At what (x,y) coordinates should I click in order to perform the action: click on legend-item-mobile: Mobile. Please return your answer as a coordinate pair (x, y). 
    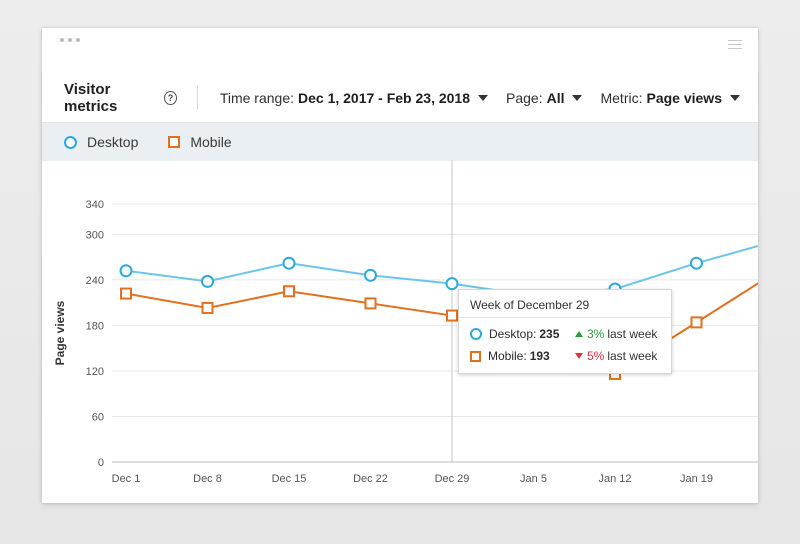
    Looking at the image, I should click on (200, 142).